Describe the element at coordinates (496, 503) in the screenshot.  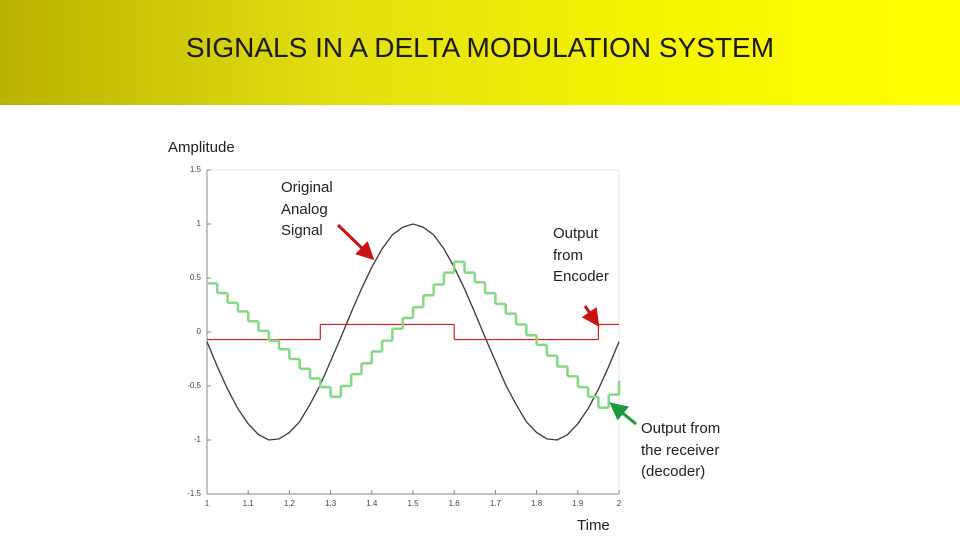
I see `x-tick-label: 1.7` at that location.